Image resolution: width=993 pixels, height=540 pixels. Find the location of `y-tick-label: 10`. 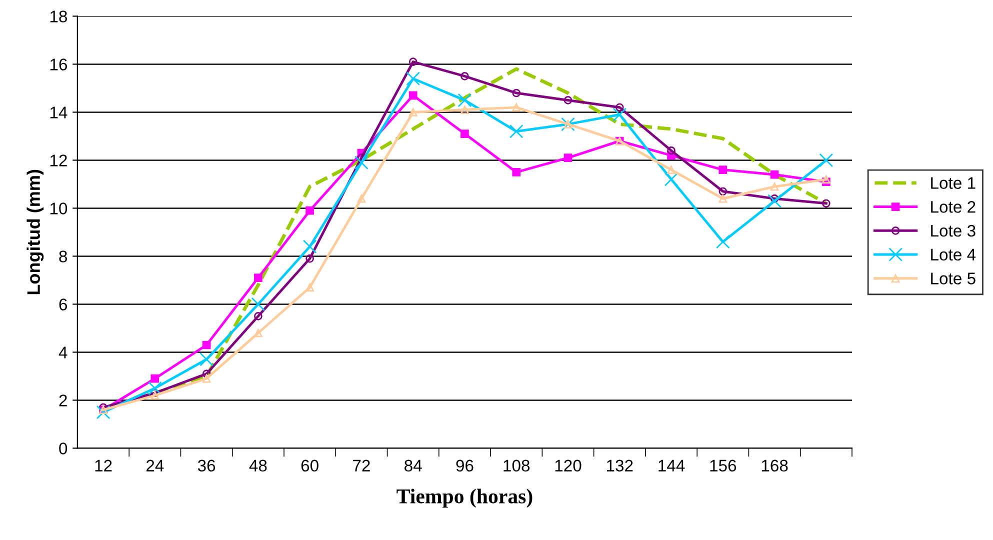

y-tick-label: 10 is located at coordinates (59, 208).